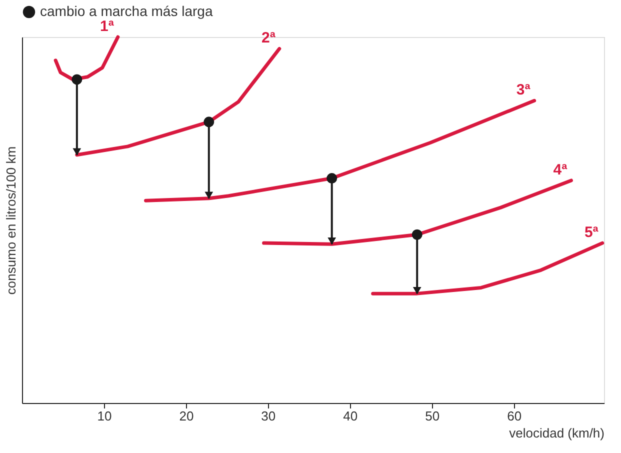  Describe the element at coordinates (186, 416) in the screenshot. I see `x-tick-label: 20` at that location.